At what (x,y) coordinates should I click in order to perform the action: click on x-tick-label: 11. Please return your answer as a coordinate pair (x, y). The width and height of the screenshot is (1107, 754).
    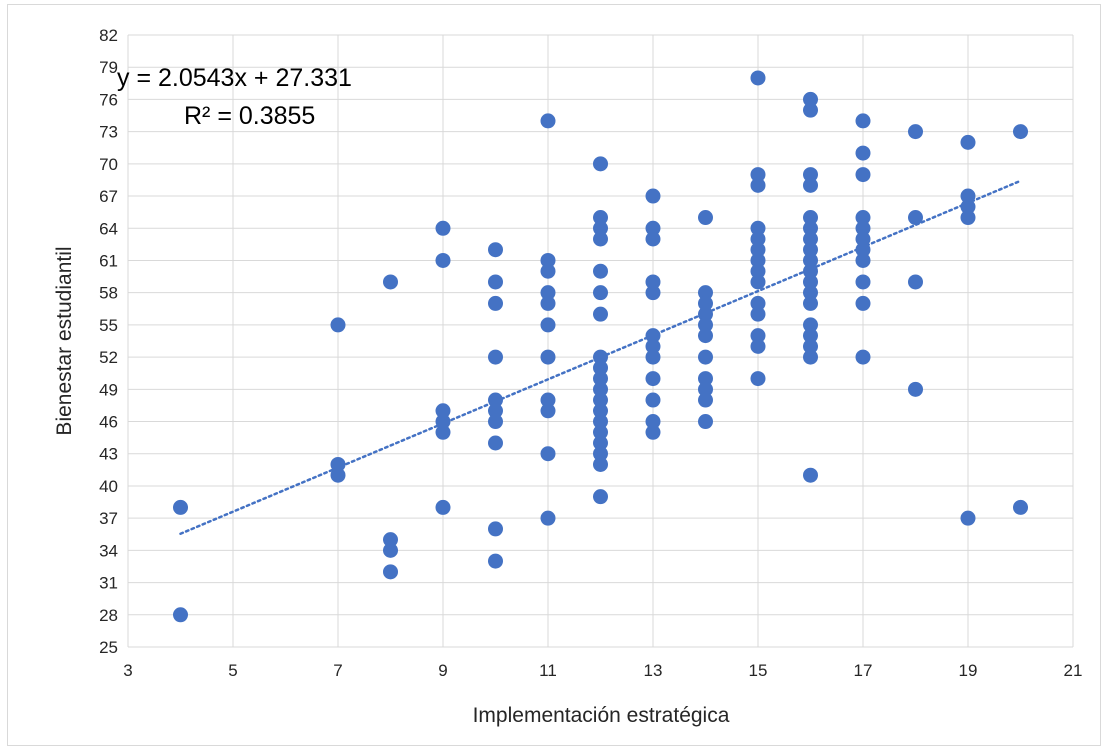
    Looking at the image, I should click on (548, 670).